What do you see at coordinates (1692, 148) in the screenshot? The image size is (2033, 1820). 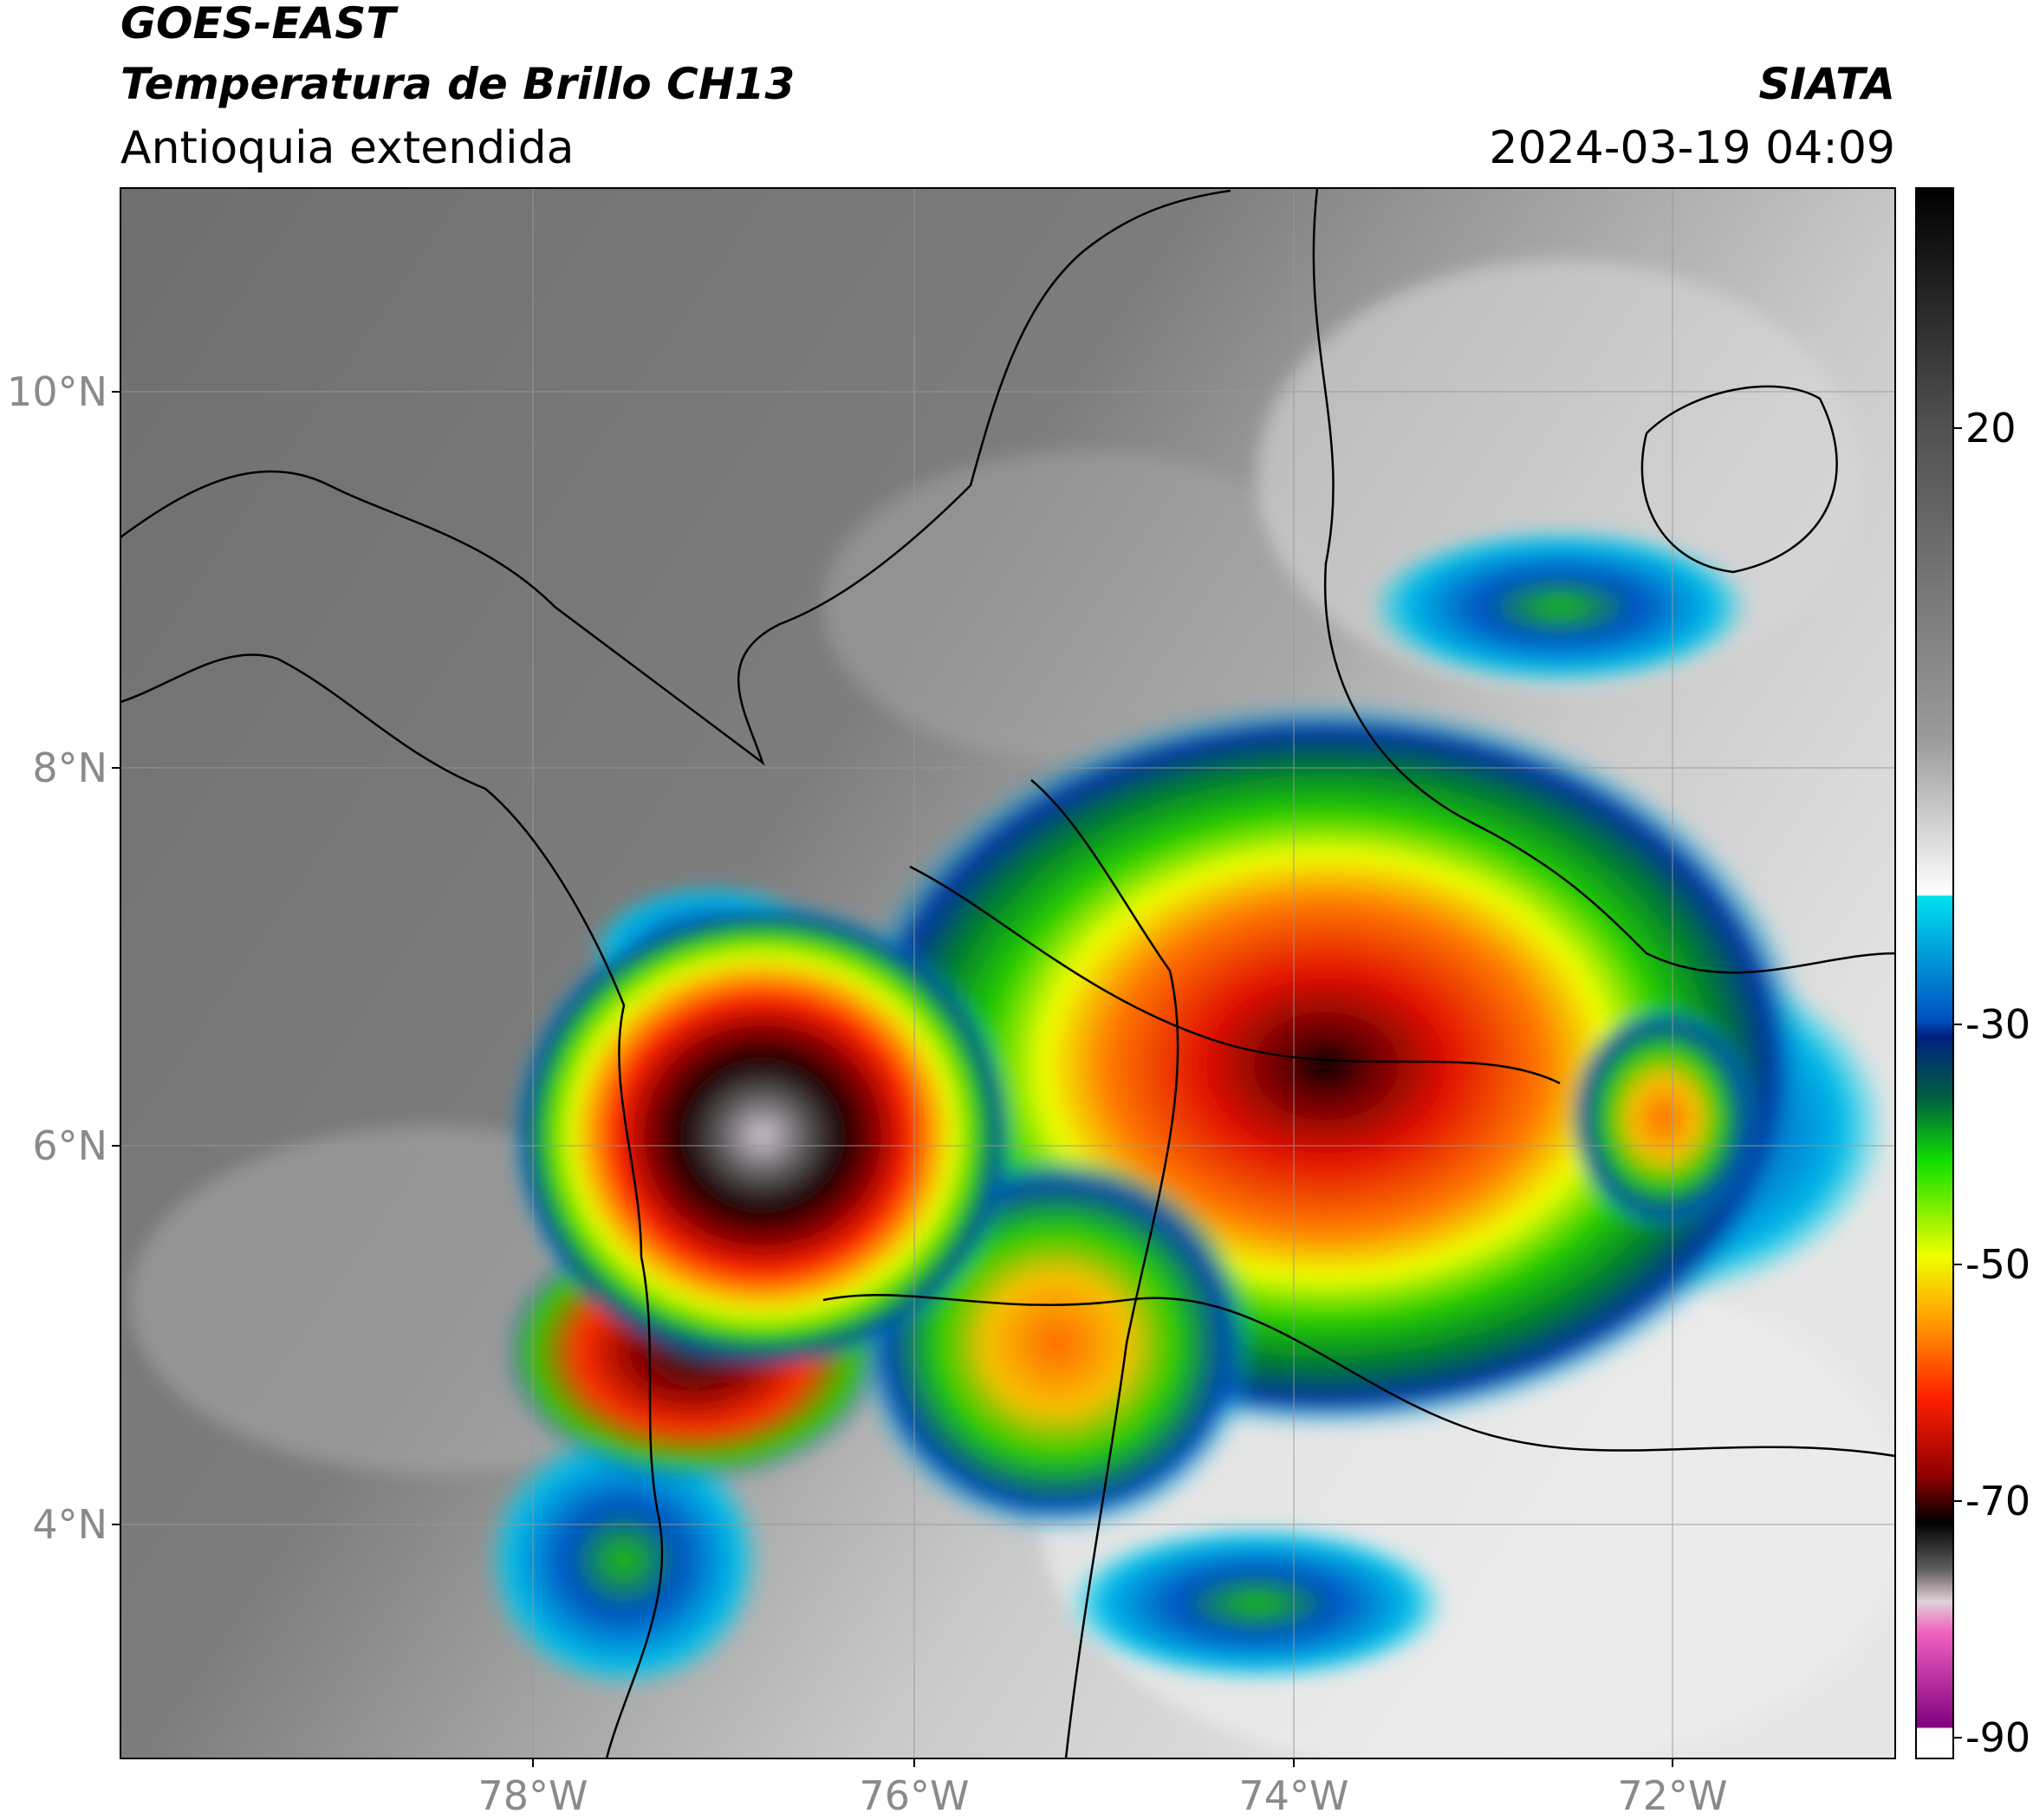 I see `timestamp: 2024-03-19 04:09` at bounding box center [1692, 148].